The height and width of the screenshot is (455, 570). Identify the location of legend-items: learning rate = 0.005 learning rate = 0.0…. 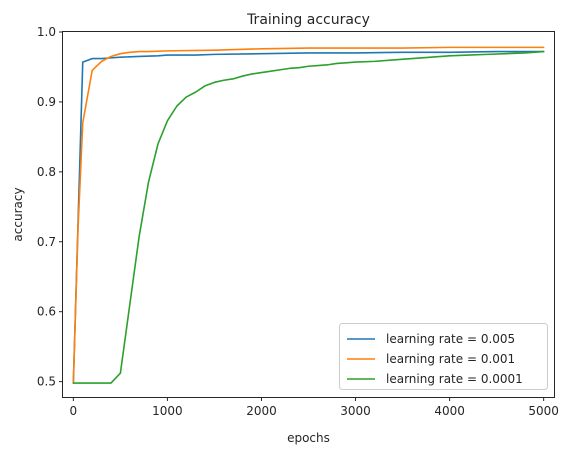
(435, 359).